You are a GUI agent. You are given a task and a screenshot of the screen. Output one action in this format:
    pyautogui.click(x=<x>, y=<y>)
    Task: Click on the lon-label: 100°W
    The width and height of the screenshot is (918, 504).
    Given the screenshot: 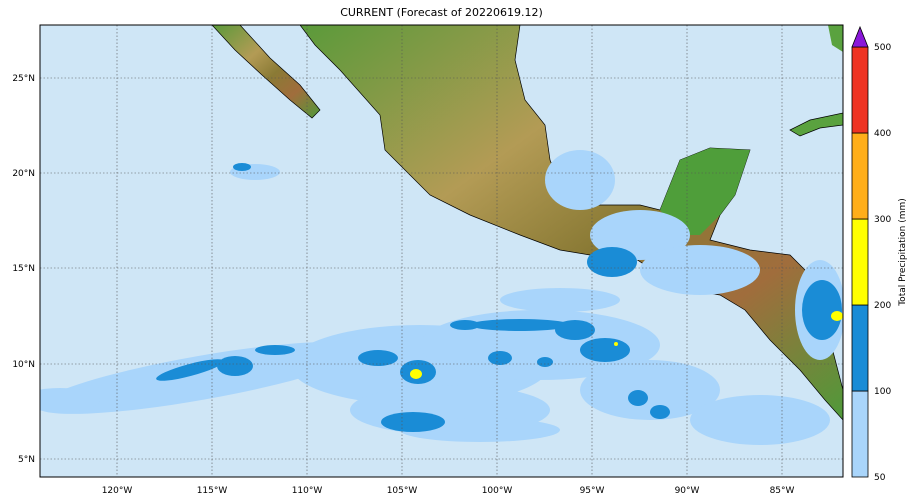 What is the action you would take?
    pyautogui.click(x=497, y=491)
    